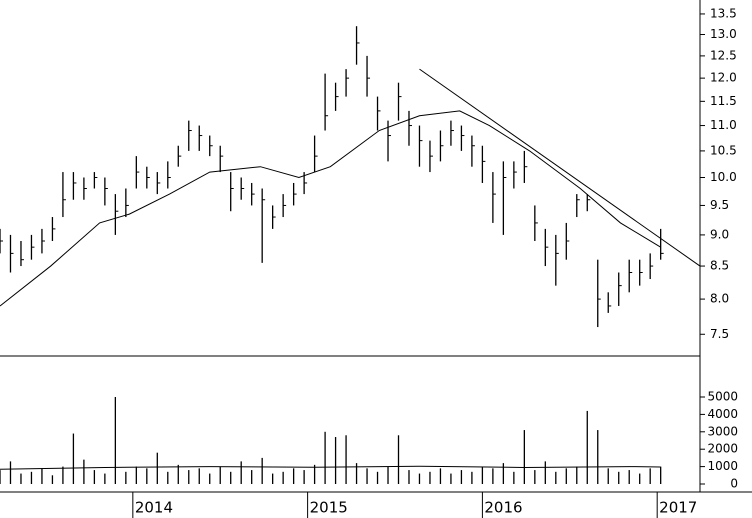 The width and height of the screenshot is (752, 518). What do you see at coordinates (723, 13) in the screenshot?
I see `y-tick-label: 13.5` at bounding box center [723, 13].